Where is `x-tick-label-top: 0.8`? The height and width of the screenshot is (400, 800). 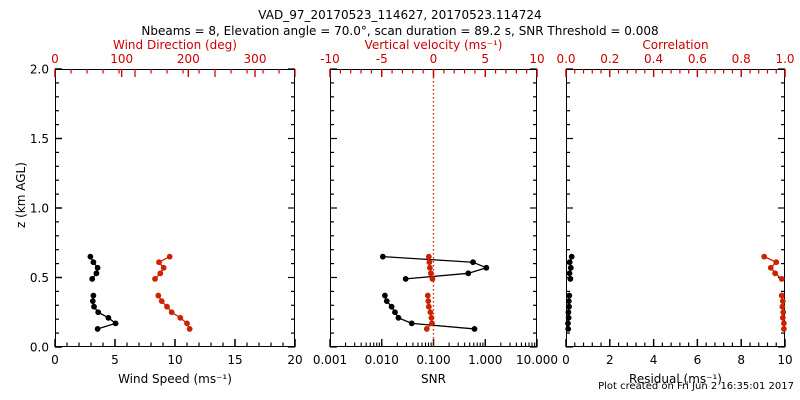 x-tick-label-top: 0.8 is located at coordinates (741, 59).